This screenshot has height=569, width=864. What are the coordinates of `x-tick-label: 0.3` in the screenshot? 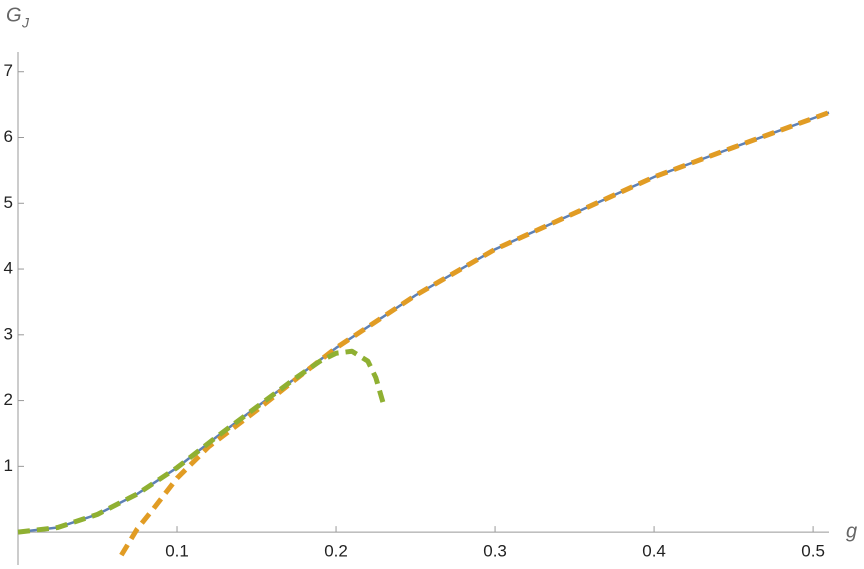 It's located at (495, 551).